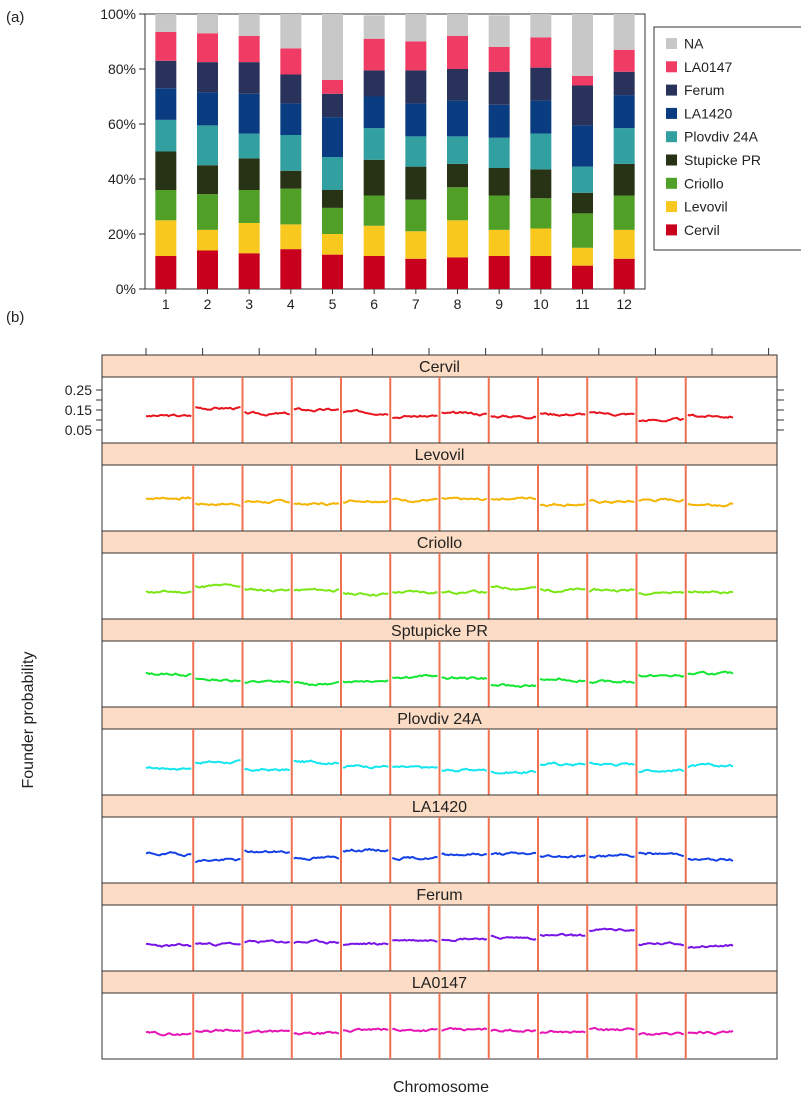 This screenshot has width=801, height=1102. I want to click on founder-panel: Levovil, so click(439, 487).